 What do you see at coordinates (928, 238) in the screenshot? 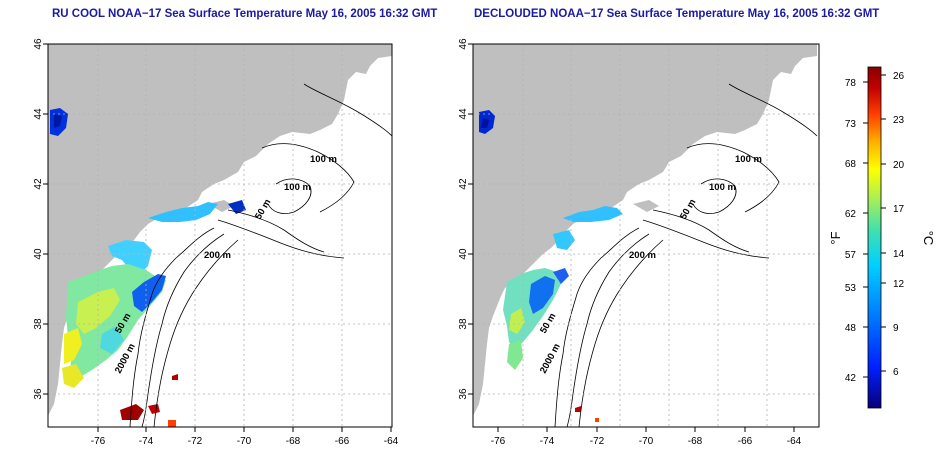
I see `celsius-unit-label: °C` at bounding box center [928, 238].